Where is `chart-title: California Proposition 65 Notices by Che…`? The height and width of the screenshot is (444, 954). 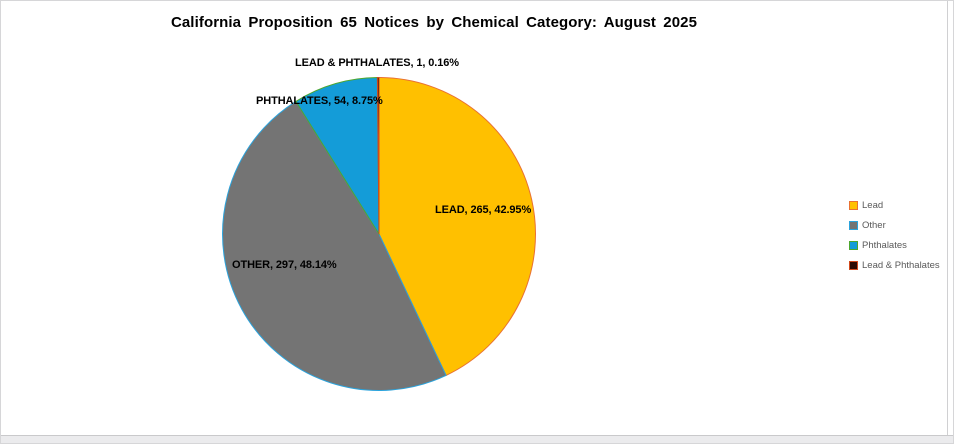
chart-title: California Proposition 65 Notices by Che… is located at coordinates (434, 22).